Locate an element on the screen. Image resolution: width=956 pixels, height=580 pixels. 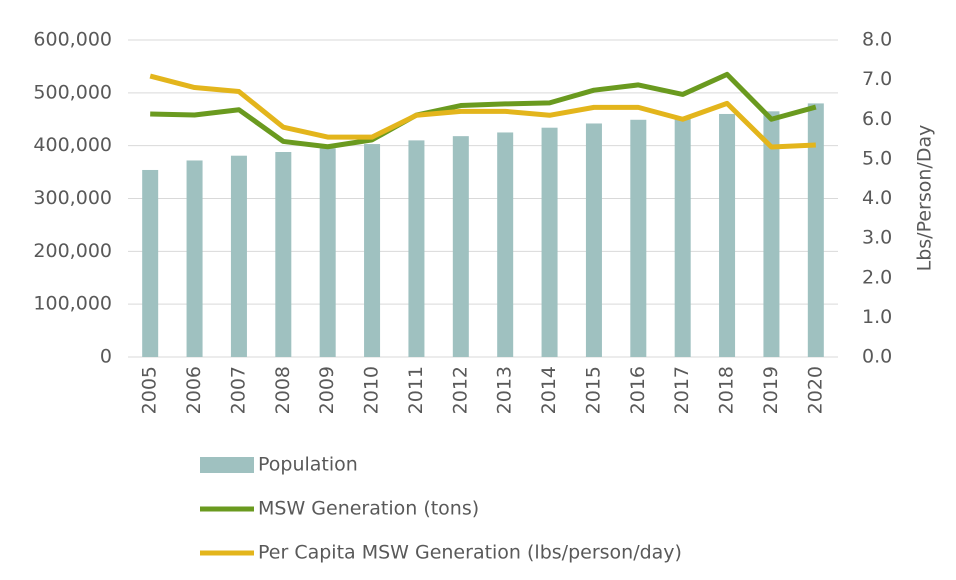
x-tick-label: 2010 is located at coordinates (372, 390).